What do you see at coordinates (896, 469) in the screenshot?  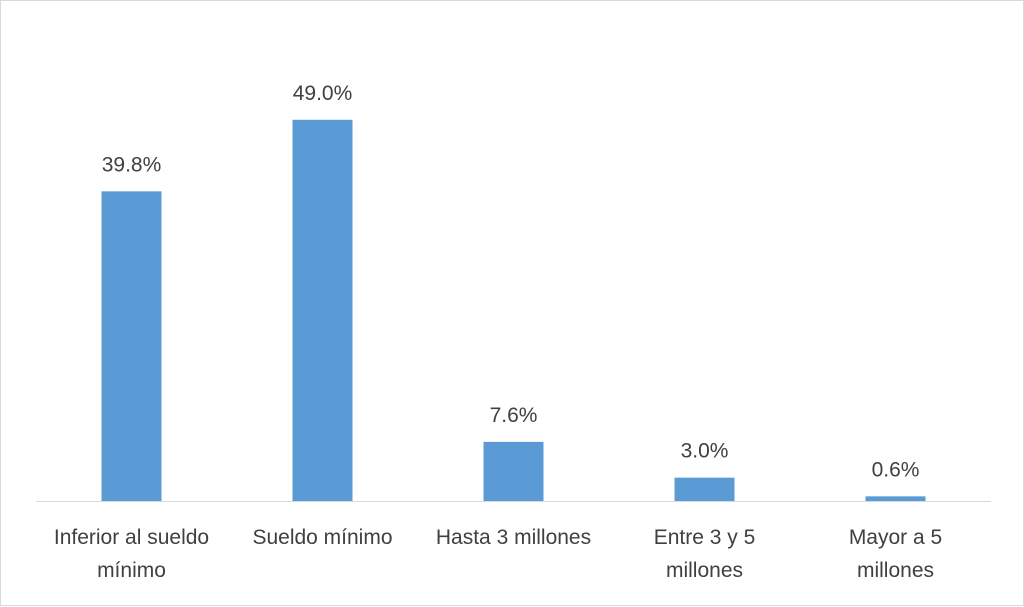 I see `value-label-5: 0.6%` at bounding box center [896, 469].